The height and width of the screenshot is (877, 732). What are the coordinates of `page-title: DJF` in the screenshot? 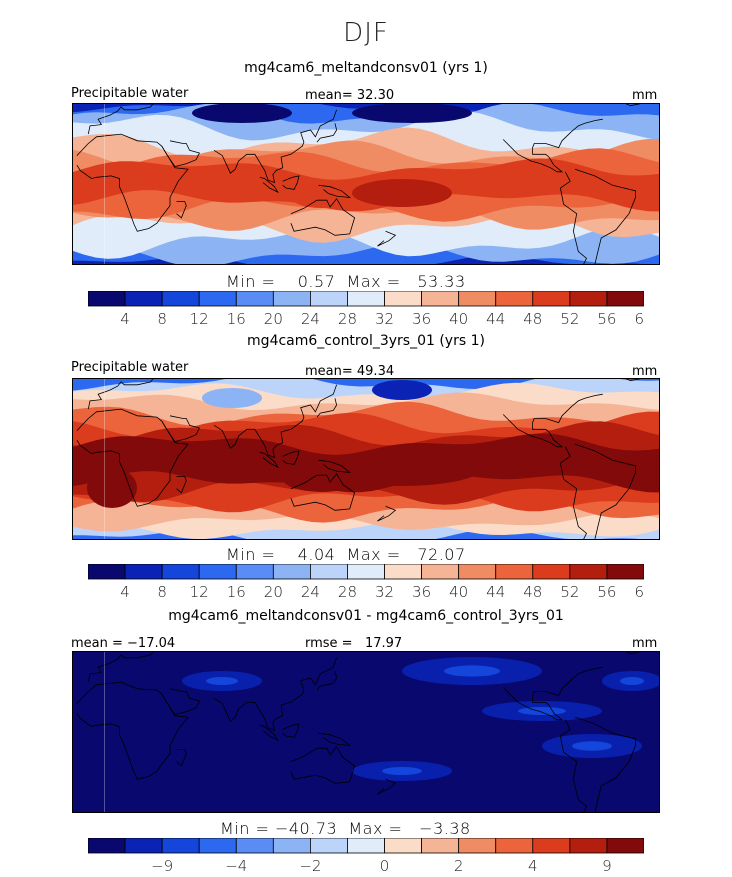 It's located at (366, 33).